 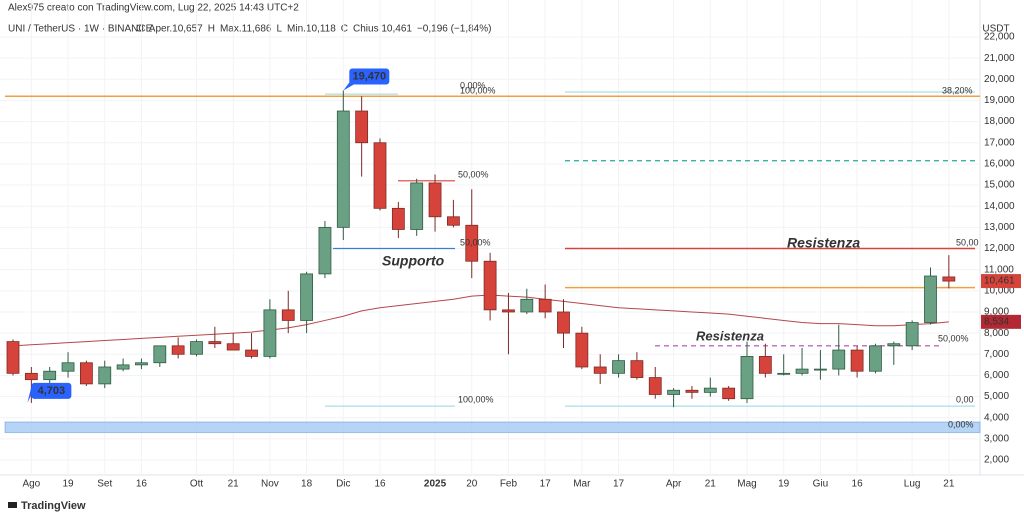 What do you see at coordinates (999, 248) in the screenshot?
I see `y-tick-label: 12,000` at bounding box center [999, 248].